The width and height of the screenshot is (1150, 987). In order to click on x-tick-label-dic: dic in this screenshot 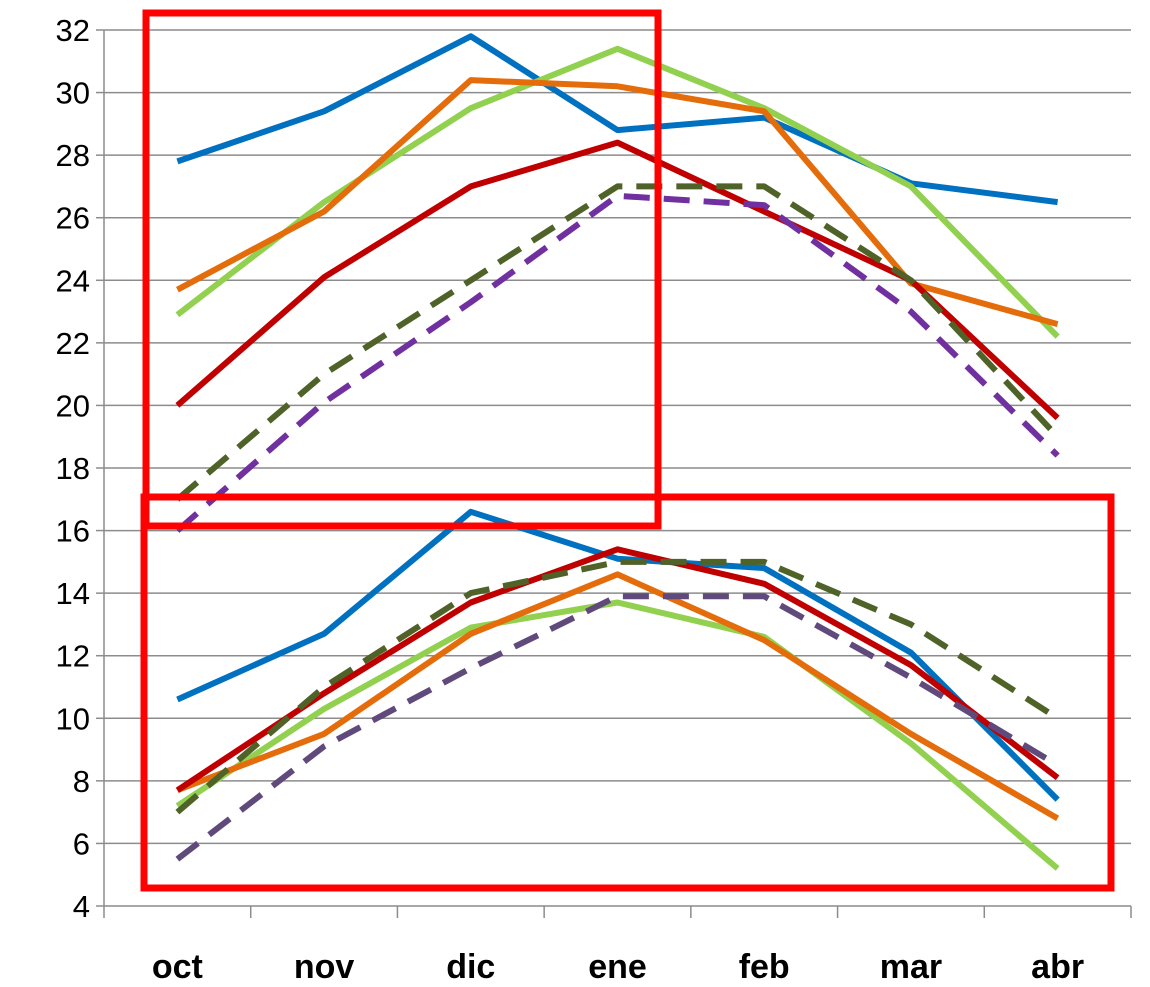, I will do `click(470, 967)`.